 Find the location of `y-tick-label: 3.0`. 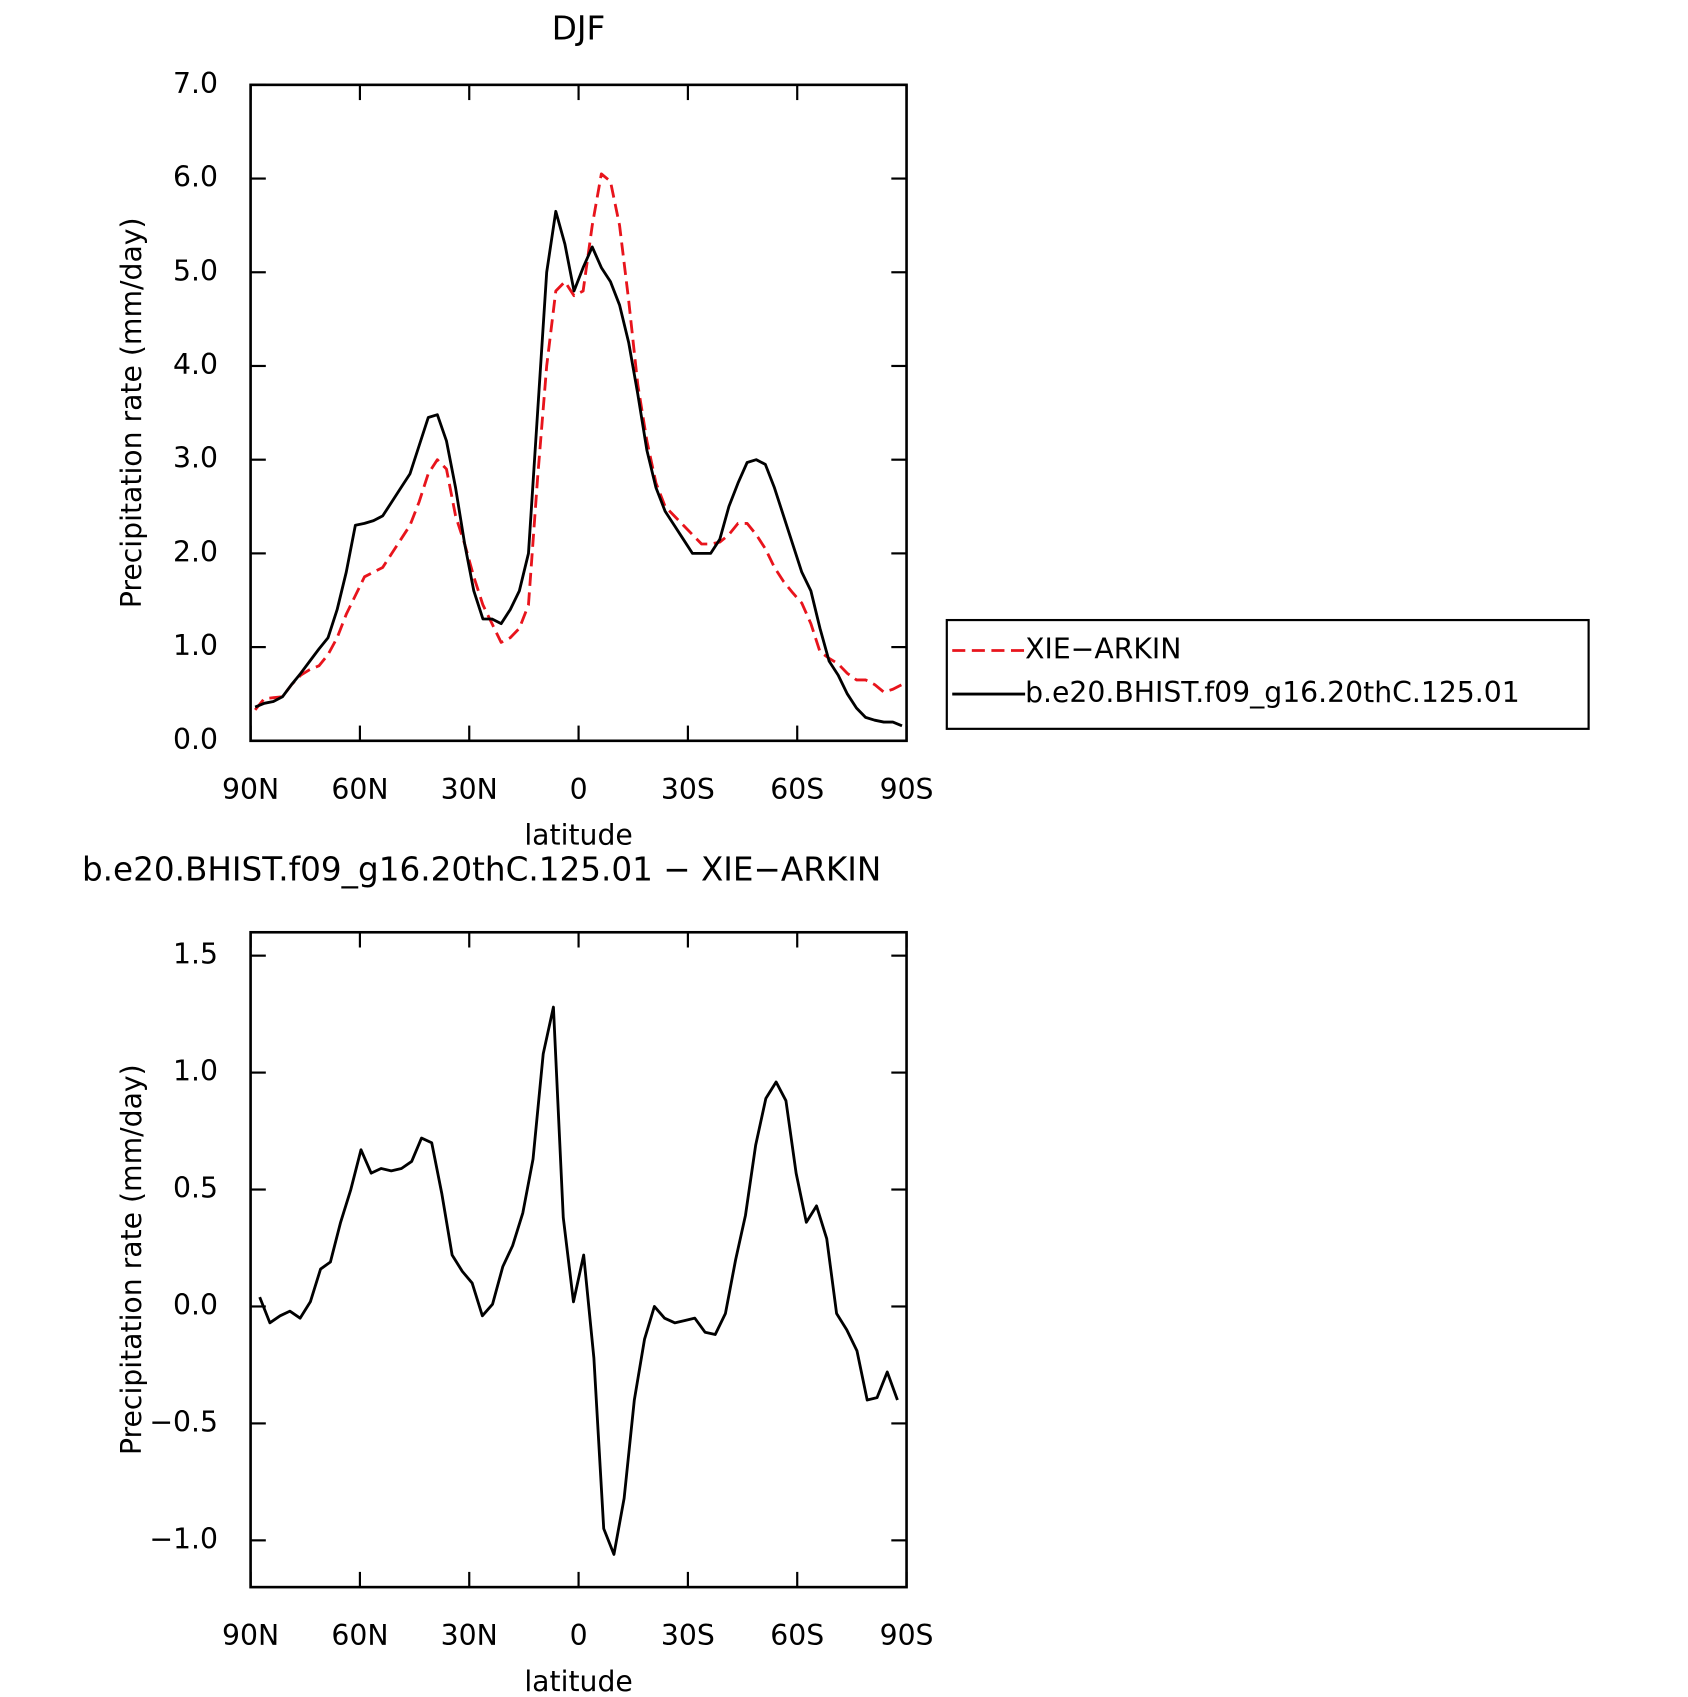

y-tick-label: 3.0 is located at coordinates (195, 458).